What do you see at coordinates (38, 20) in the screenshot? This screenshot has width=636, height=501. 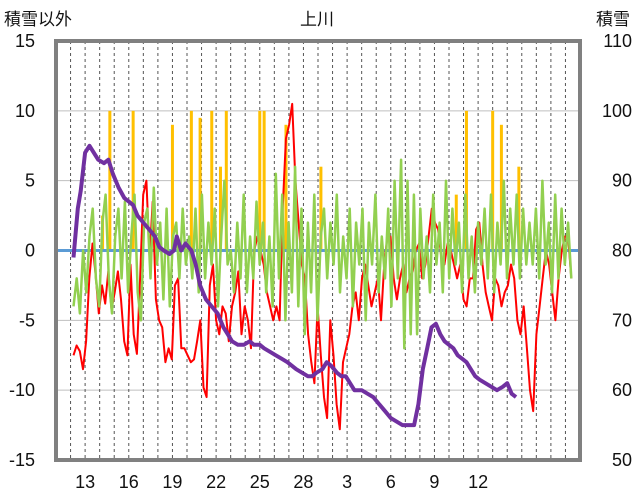 I see `left-axis-label: 積雪以外` at bounding box center [38, 20].